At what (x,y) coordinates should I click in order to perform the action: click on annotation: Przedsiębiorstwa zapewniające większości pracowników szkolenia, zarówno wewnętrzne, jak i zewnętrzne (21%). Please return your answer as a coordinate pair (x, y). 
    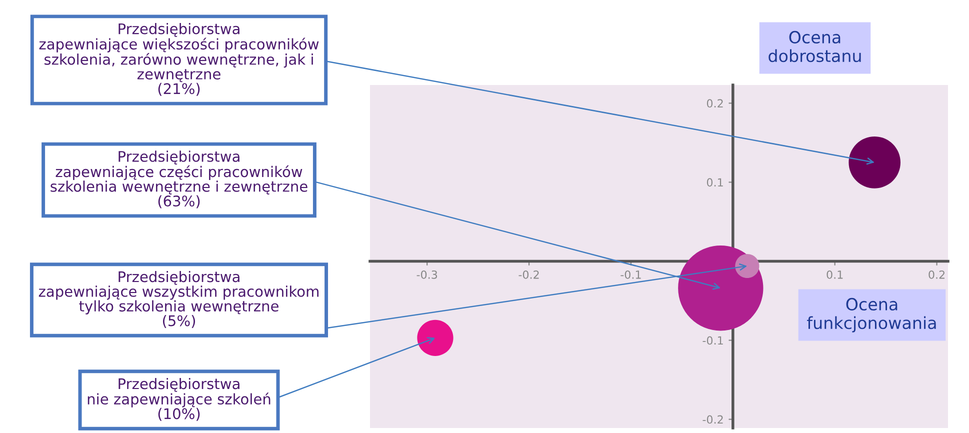
    Looking at the image, I should click on (179, 59).